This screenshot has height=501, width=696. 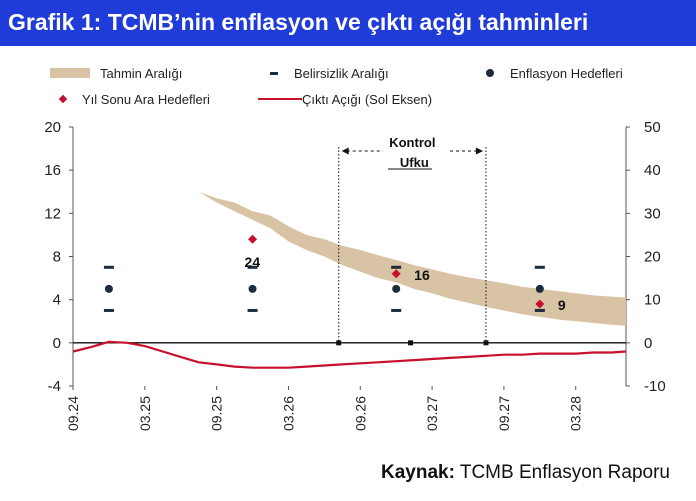 I want to click on legend-label-band: Tahmin Aralığı, so click(x=141, y=73).